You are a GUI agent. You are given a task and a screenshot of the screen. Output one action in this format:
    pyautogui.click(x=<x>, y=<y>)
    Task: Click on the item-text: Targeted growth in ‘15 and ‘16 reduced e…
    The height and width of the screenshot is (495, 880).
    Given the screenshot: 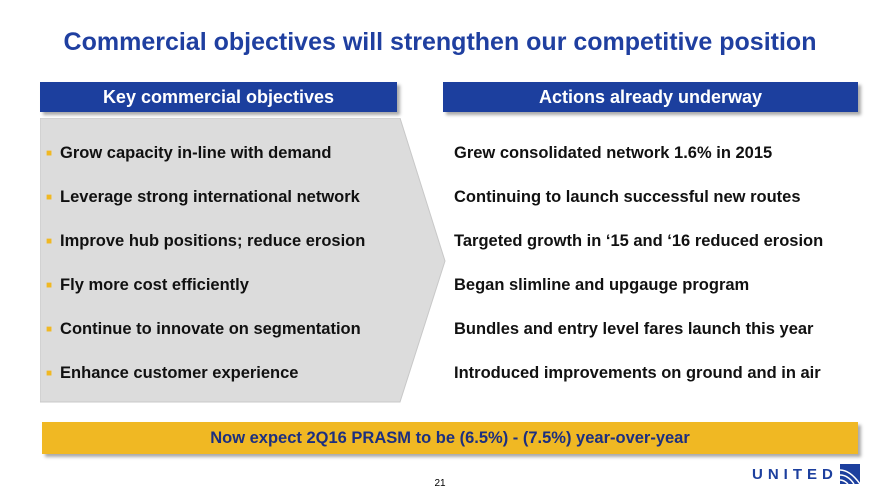 What is the action you would take?
    pyautogui.click(x=639, y=241)
    